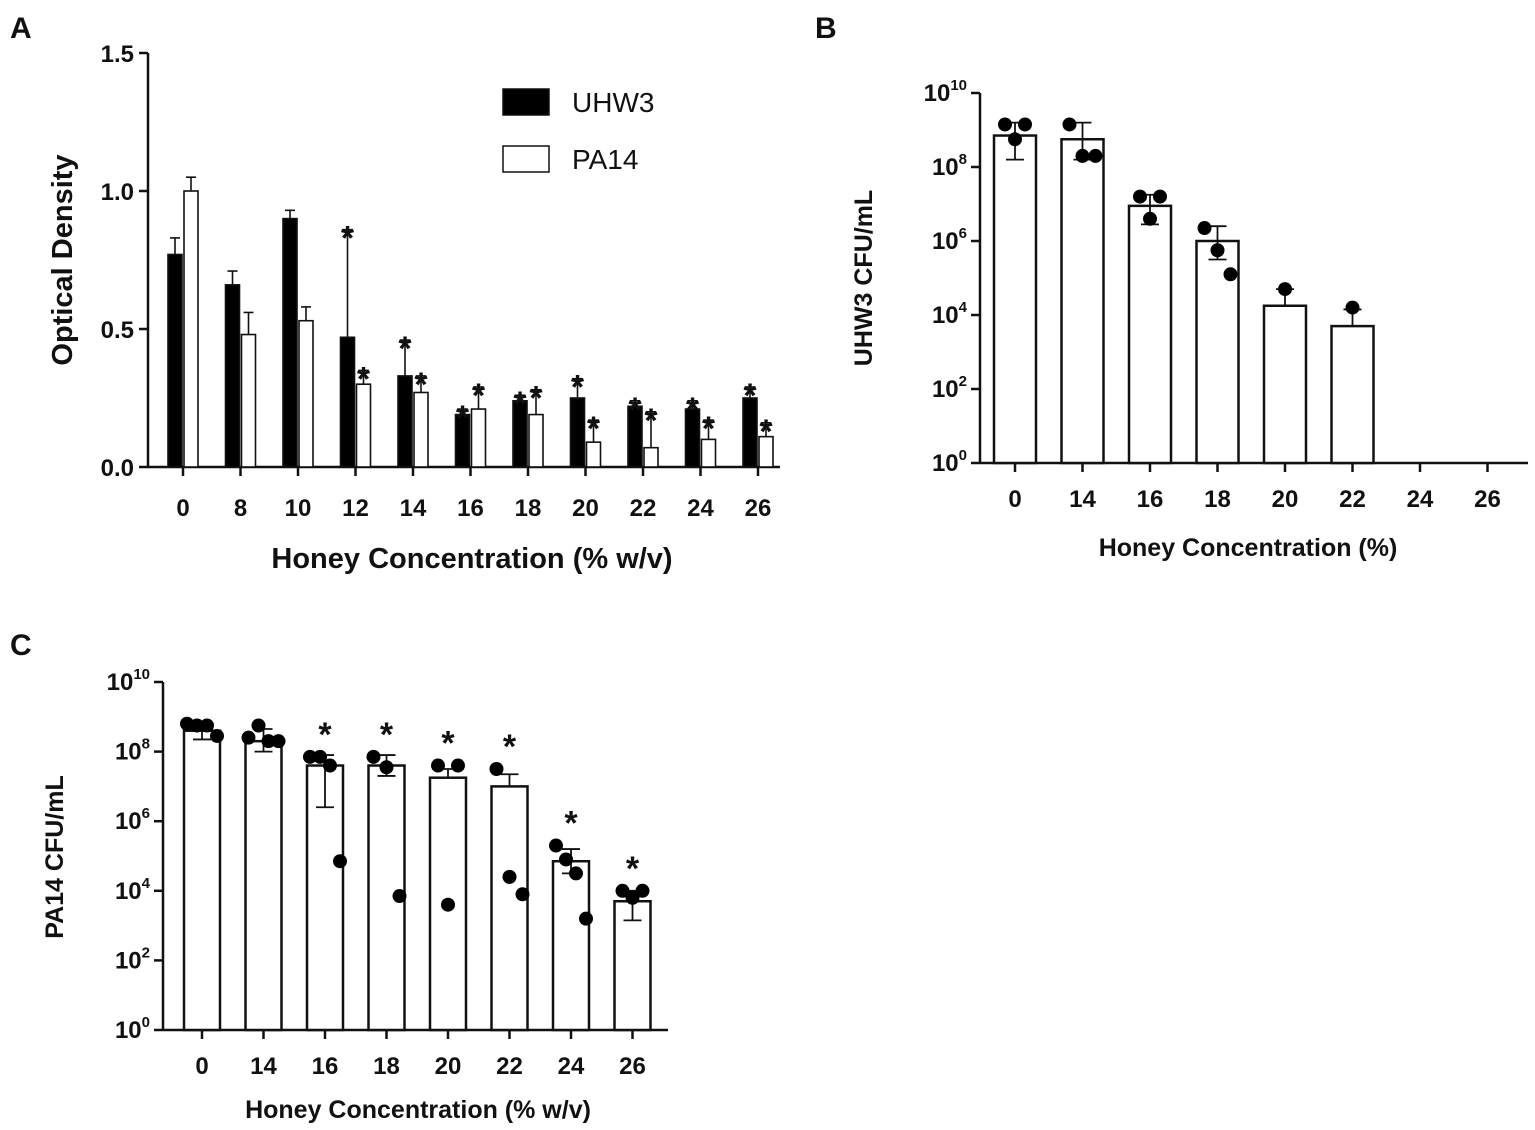 The height and width of the screenshot is (1130, 1535). Describe the element at coordinates (63, 259) in the screenshot. I see `y-axis-title: Optical Density` at that location.